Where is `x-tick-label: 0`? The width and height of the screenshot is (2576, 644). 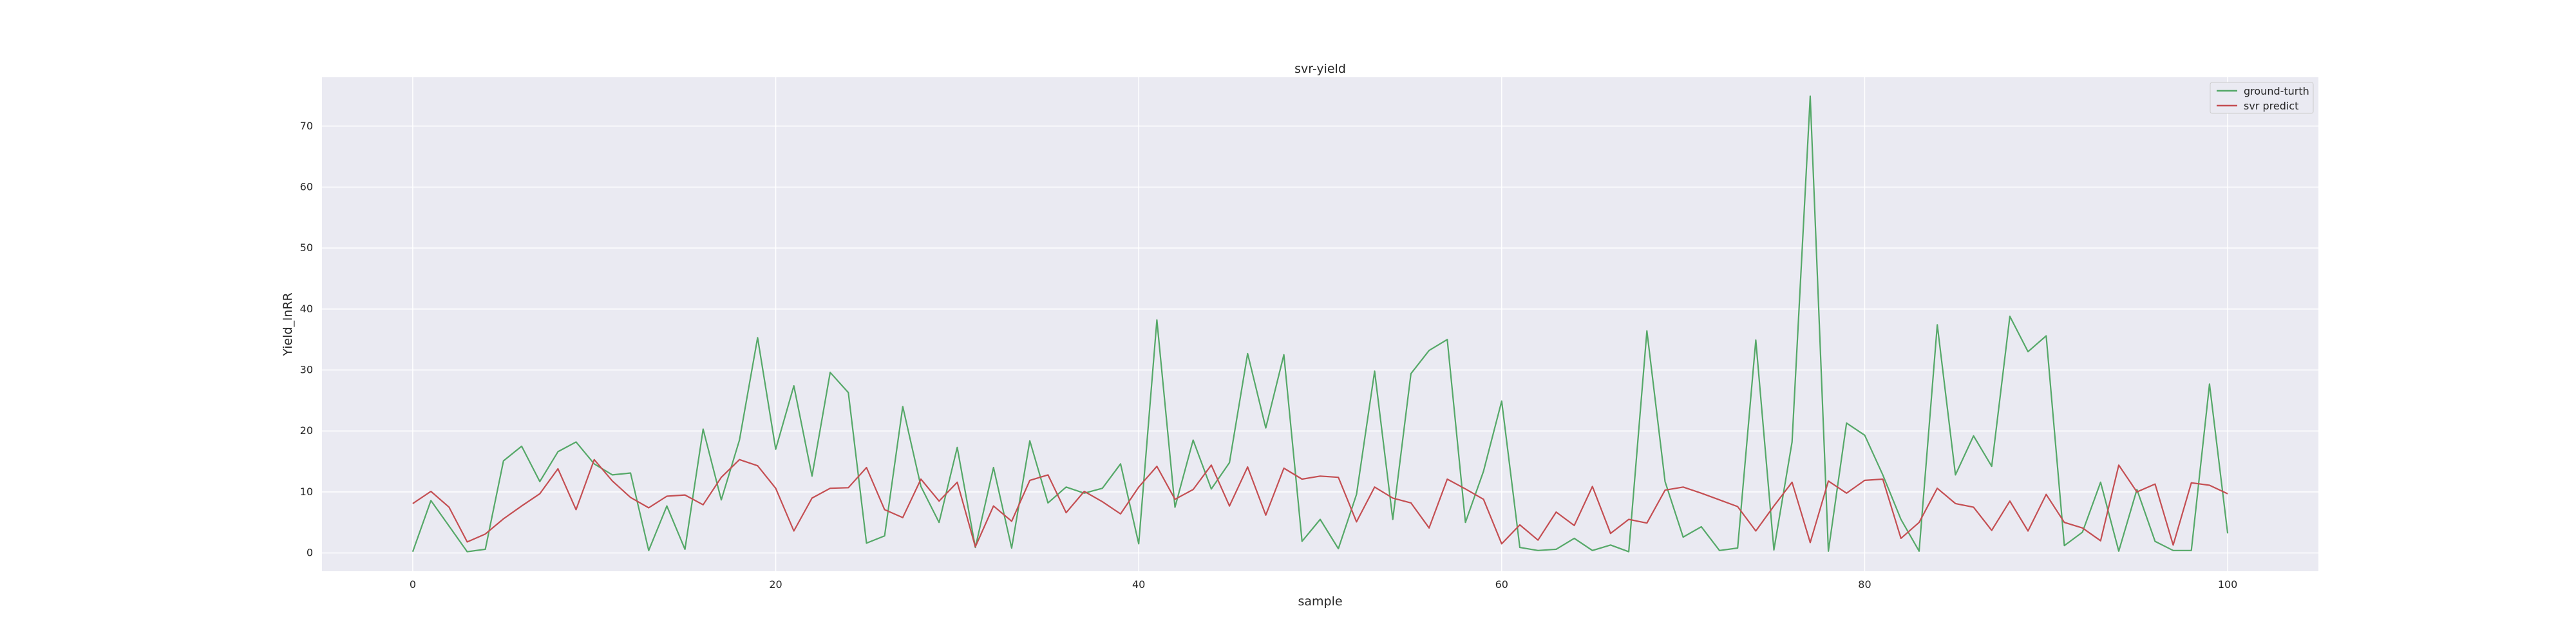 x-tick-label: 0 is located at coordinates (413, 585).